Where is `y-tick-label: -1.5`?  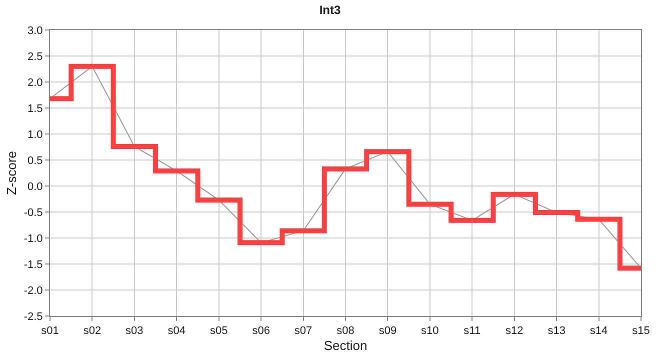
y-tick-label: -1.5 is located at coordinates (33, 264).